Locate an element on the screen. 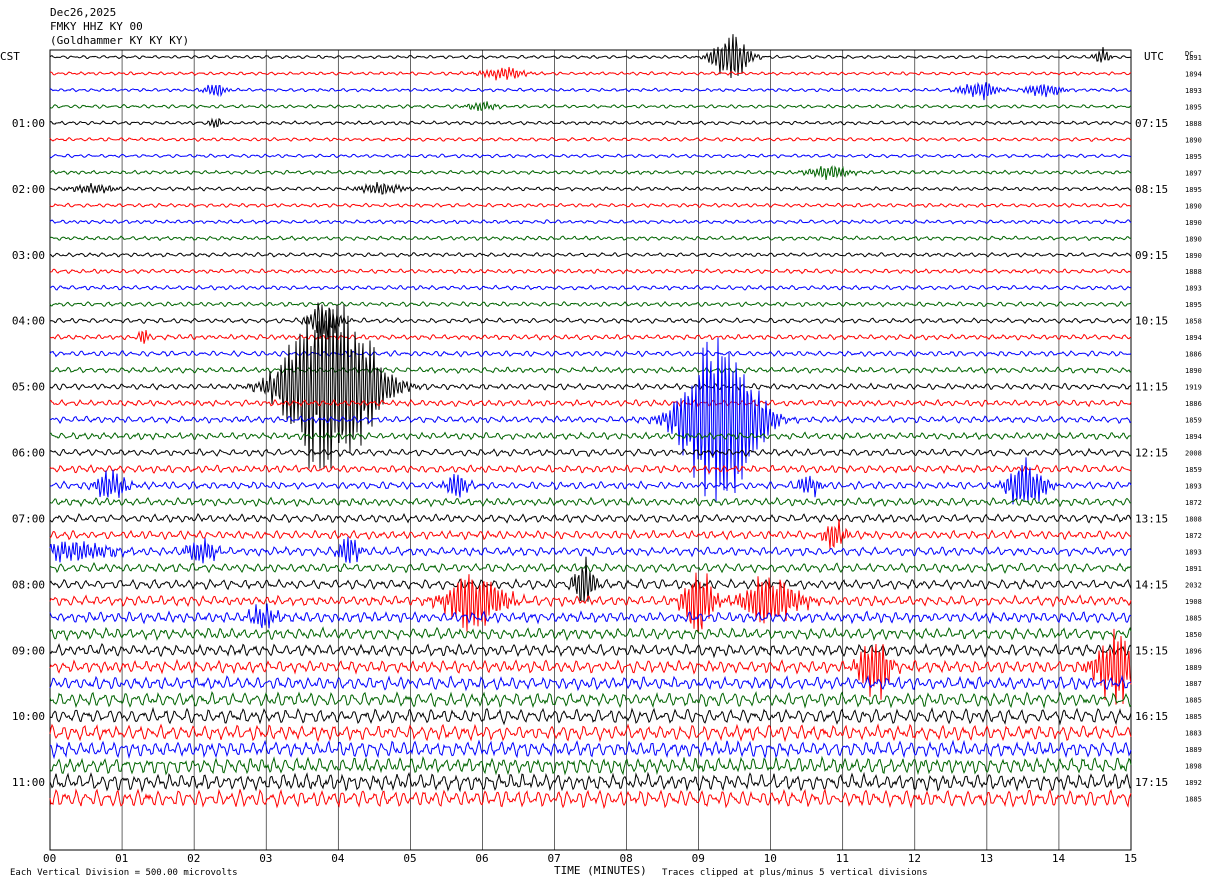  dc-offset-value: 1908 is located at coordinates (1193, 602).